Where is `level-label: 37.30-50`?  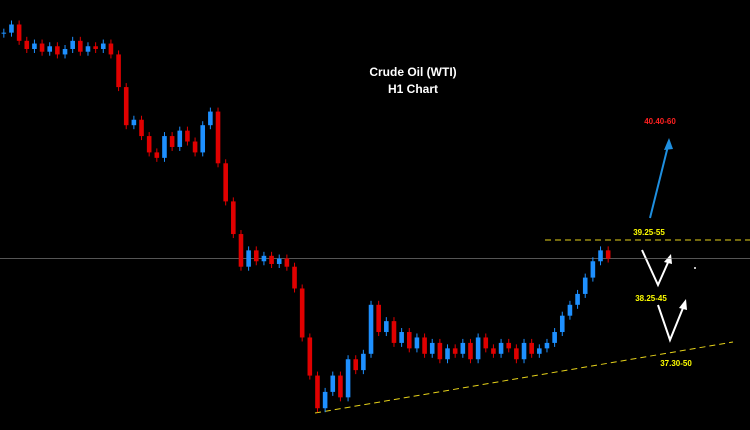
level-label: 37.30-50 is located at coordinates (676, 363).